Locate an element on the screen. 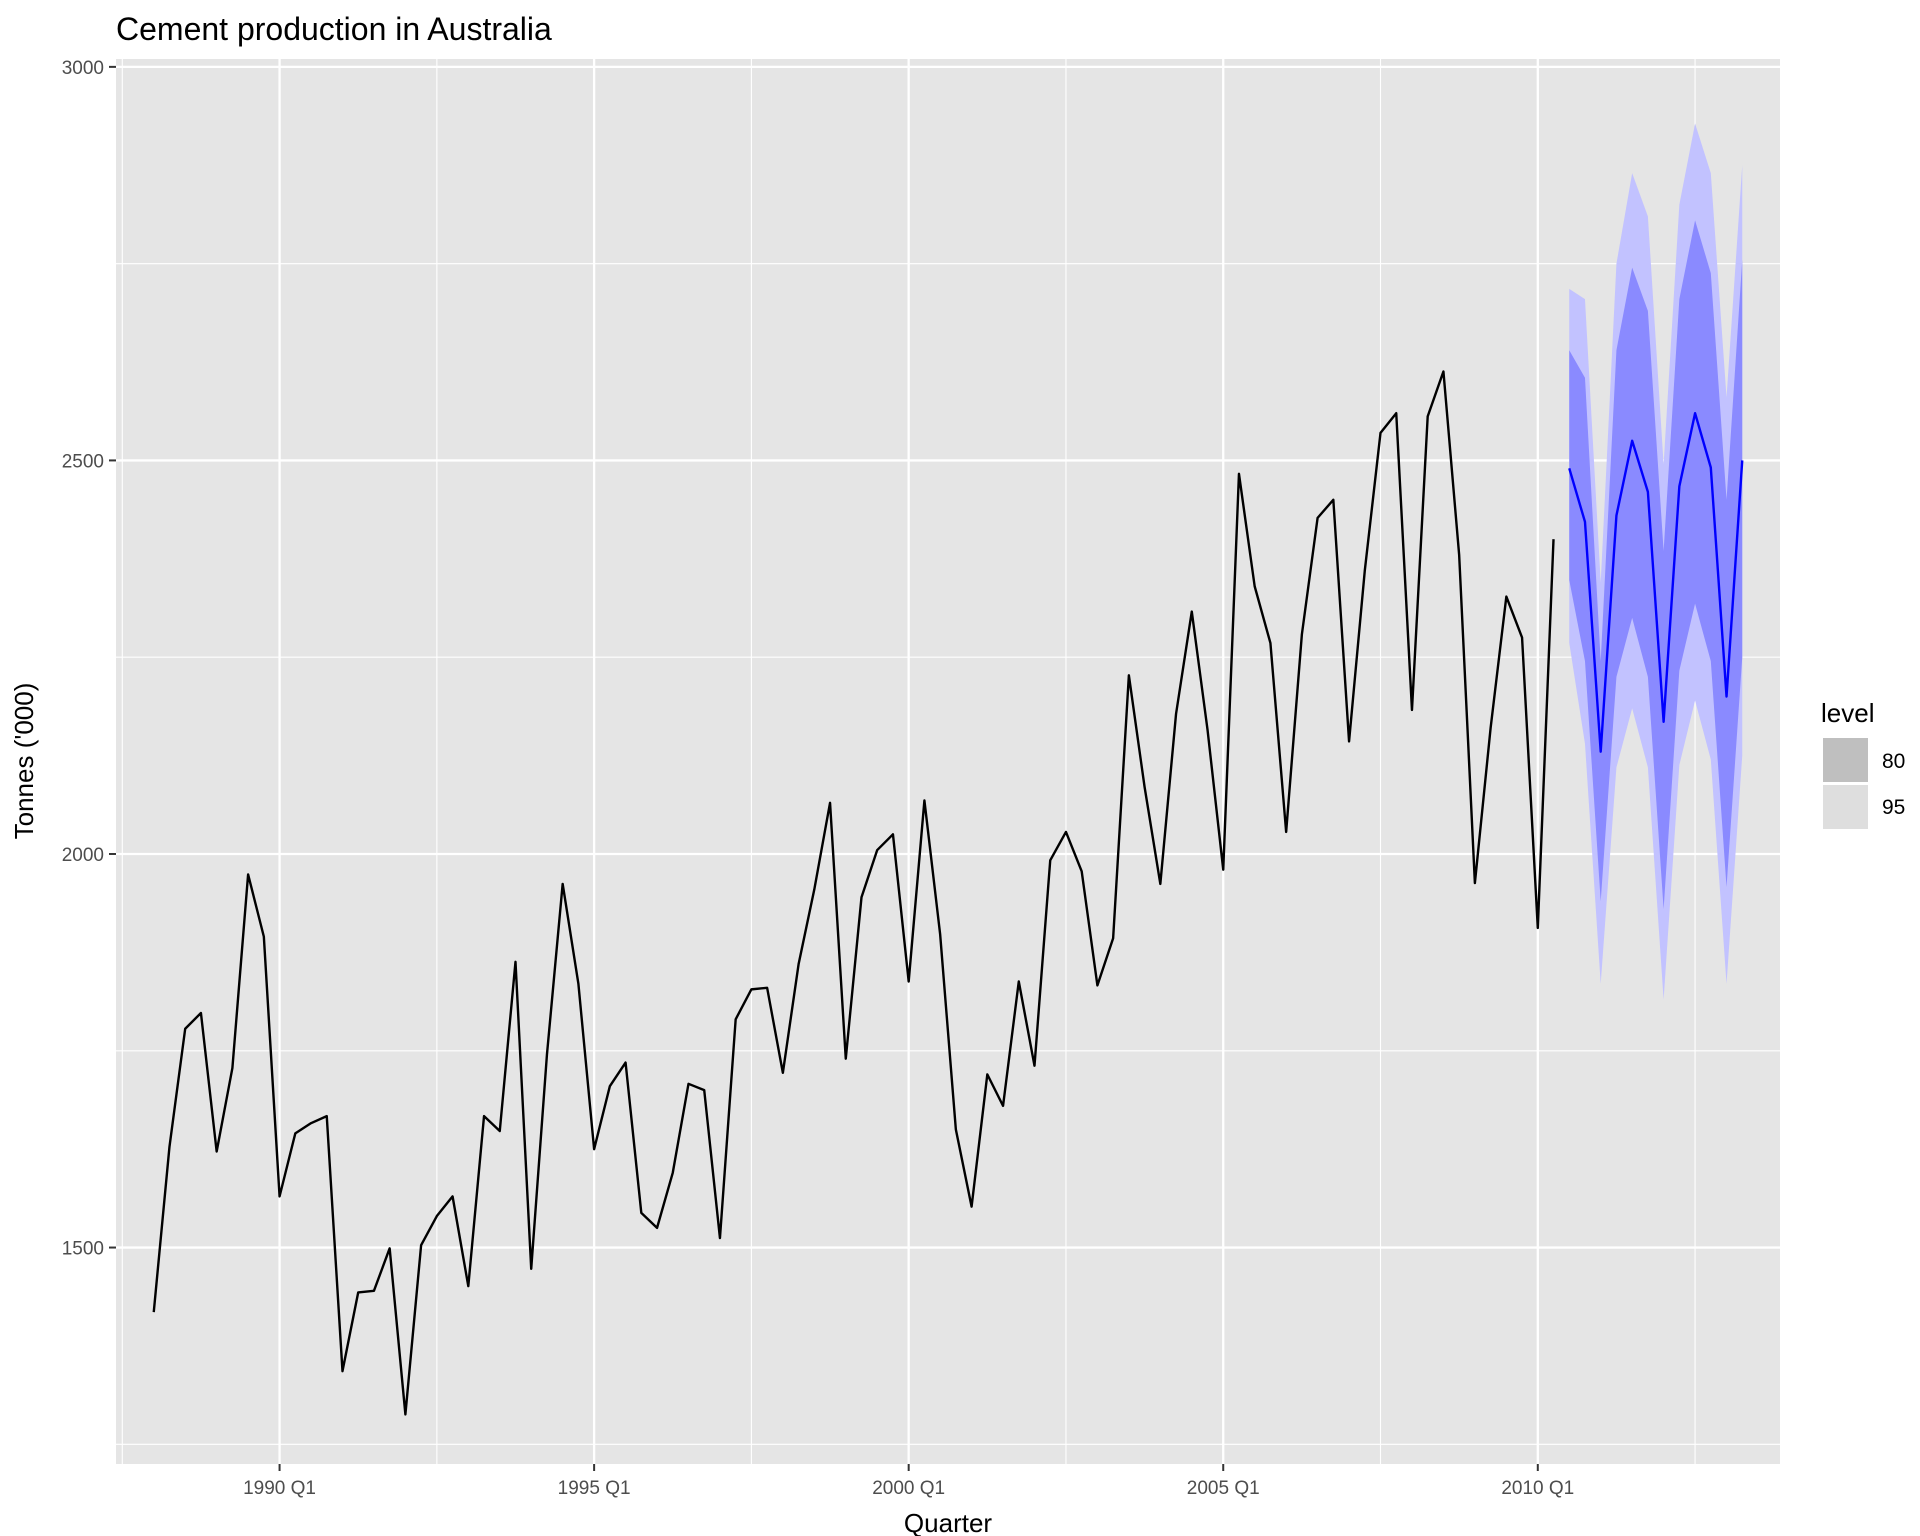 This screenshot has height=1536, width=1920. y-tick-label: 3000 is located at coordinates (83, 68).